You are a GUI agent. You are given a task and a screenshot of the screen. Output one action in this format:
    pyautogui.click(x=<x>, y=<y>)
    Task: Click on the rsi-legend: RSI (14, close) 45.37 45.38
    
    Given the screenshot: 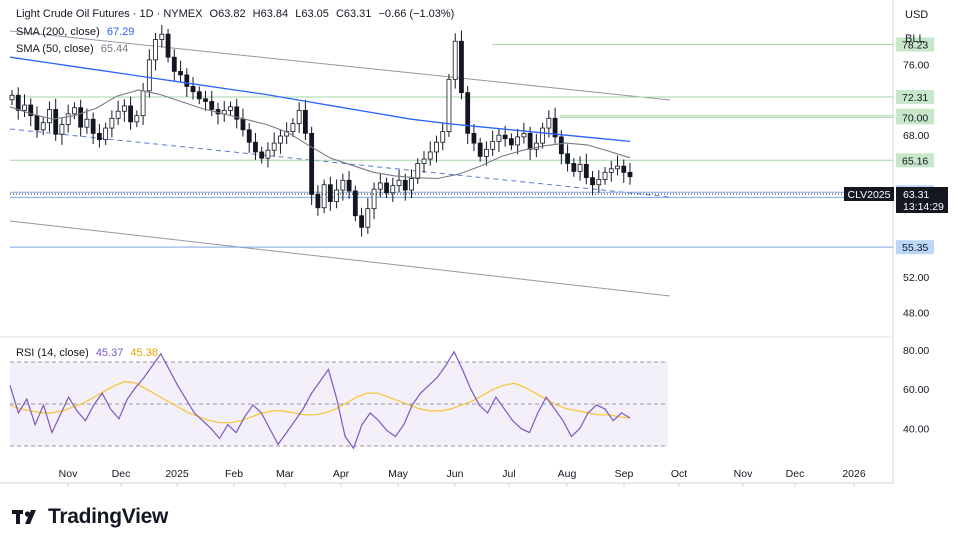 What is the action you would take?
    pyautogui.click(x=89, y=353)
    